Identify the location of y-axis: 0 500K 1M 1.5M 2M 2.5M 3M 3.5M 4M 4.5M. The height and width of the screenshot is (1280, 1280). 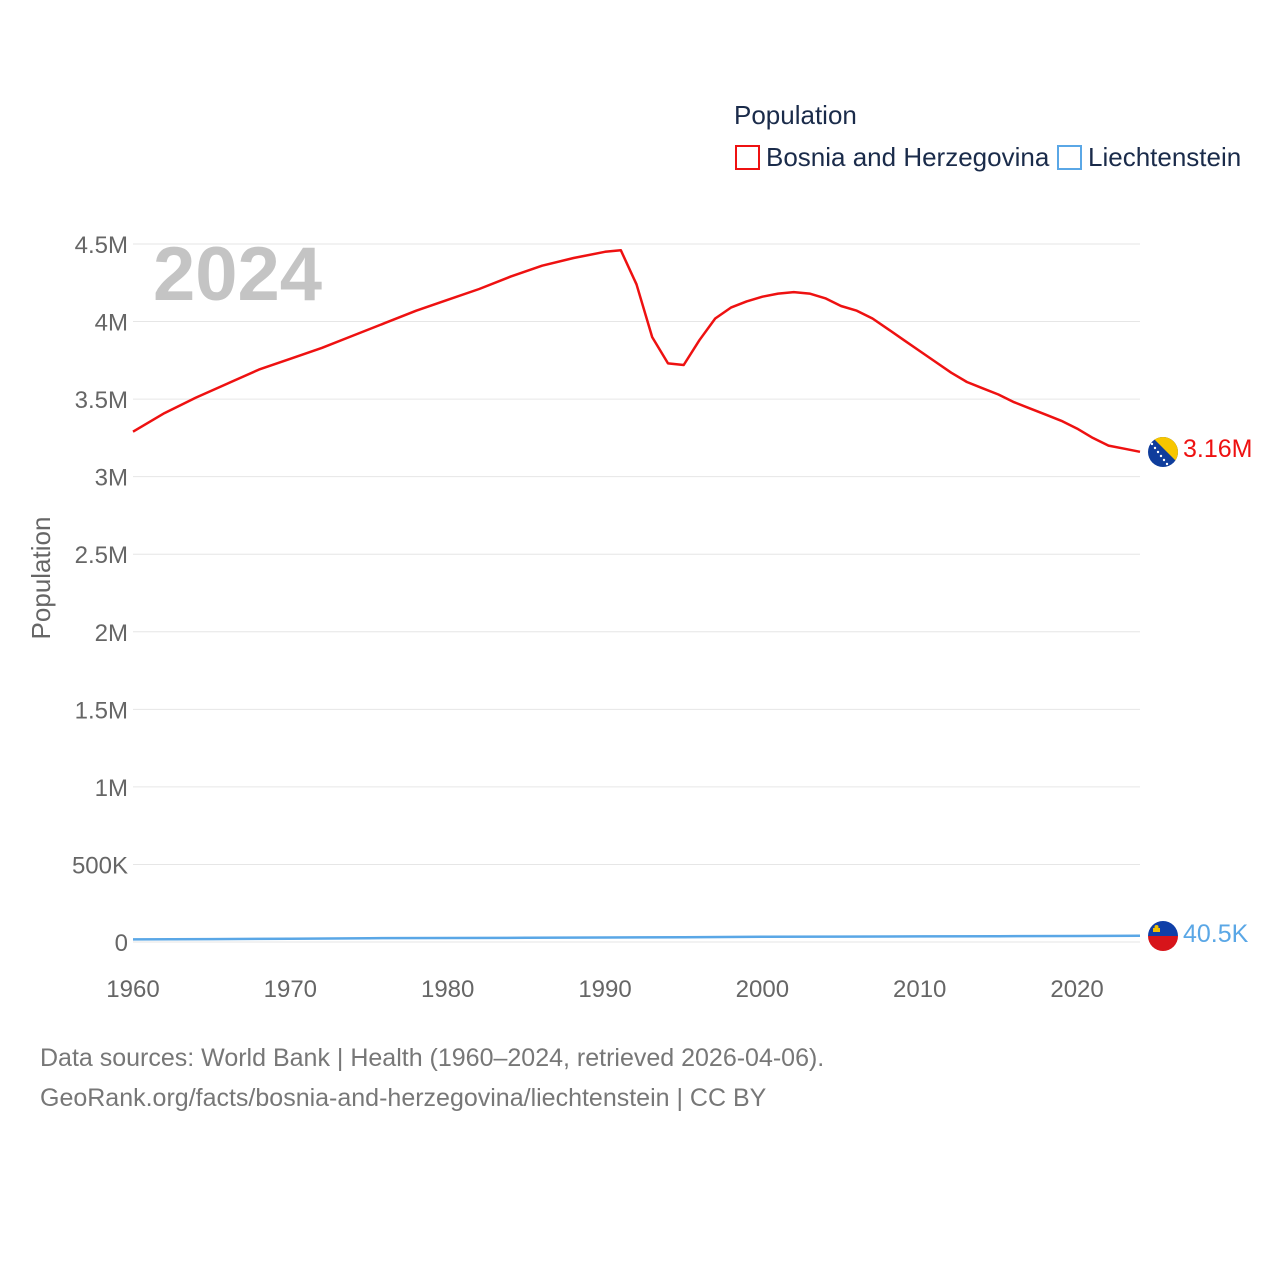
(100, 594).